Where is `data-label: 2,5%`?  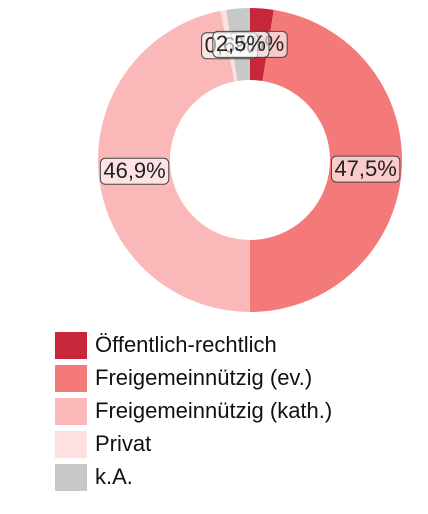
data-label: 2,5% is located at coordinates (241, 44).